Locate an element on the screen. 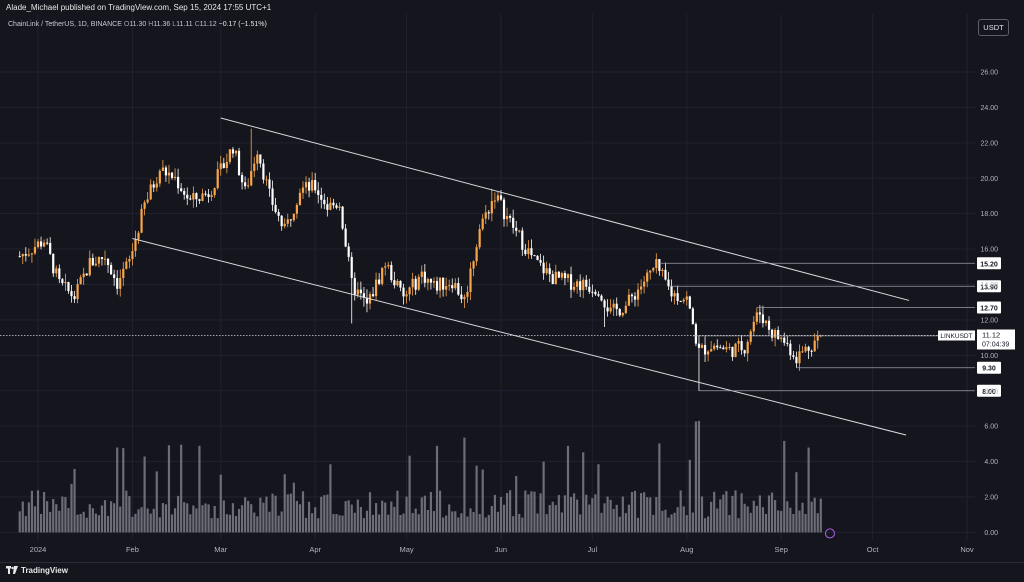 The image size is (1024, 582). price-tick-label: 14.00 is located at coordinates (989, 285).